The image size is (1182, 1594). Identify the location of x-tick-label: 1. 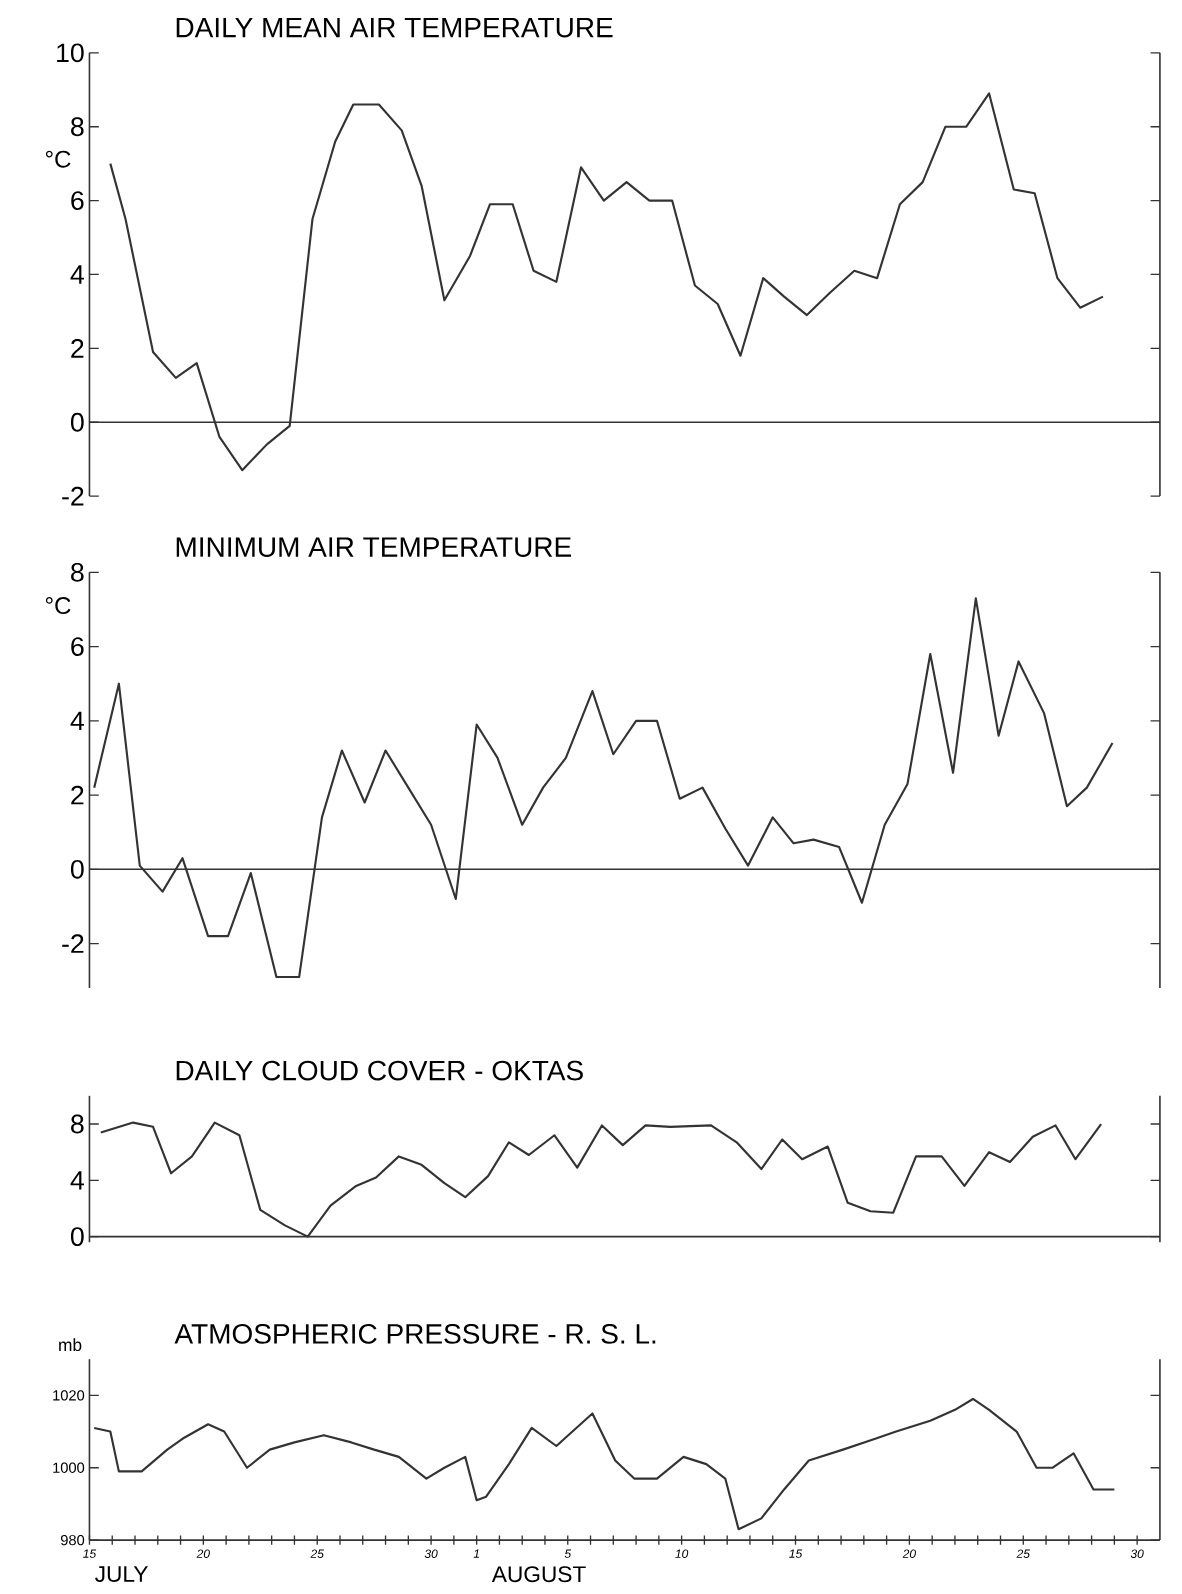
(476, 1553).